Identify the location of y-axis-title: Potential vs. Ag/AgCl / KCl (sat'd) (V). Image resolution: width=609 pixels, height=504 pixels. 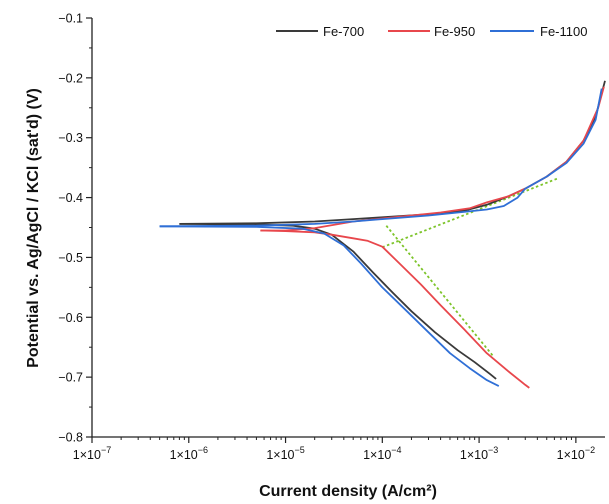
(33, 228).